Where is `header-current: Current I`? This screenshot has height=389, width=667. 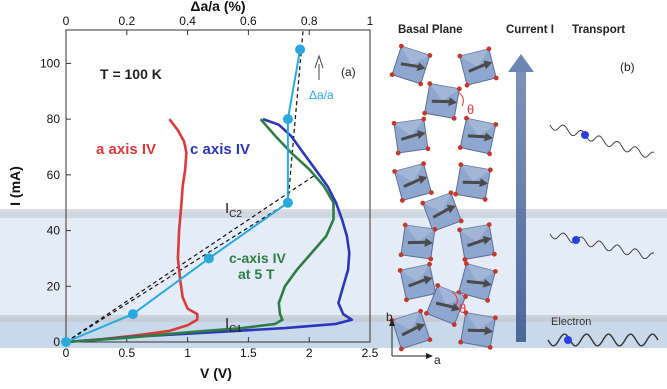 header-current: Current I is located at coordinates (530, 30).